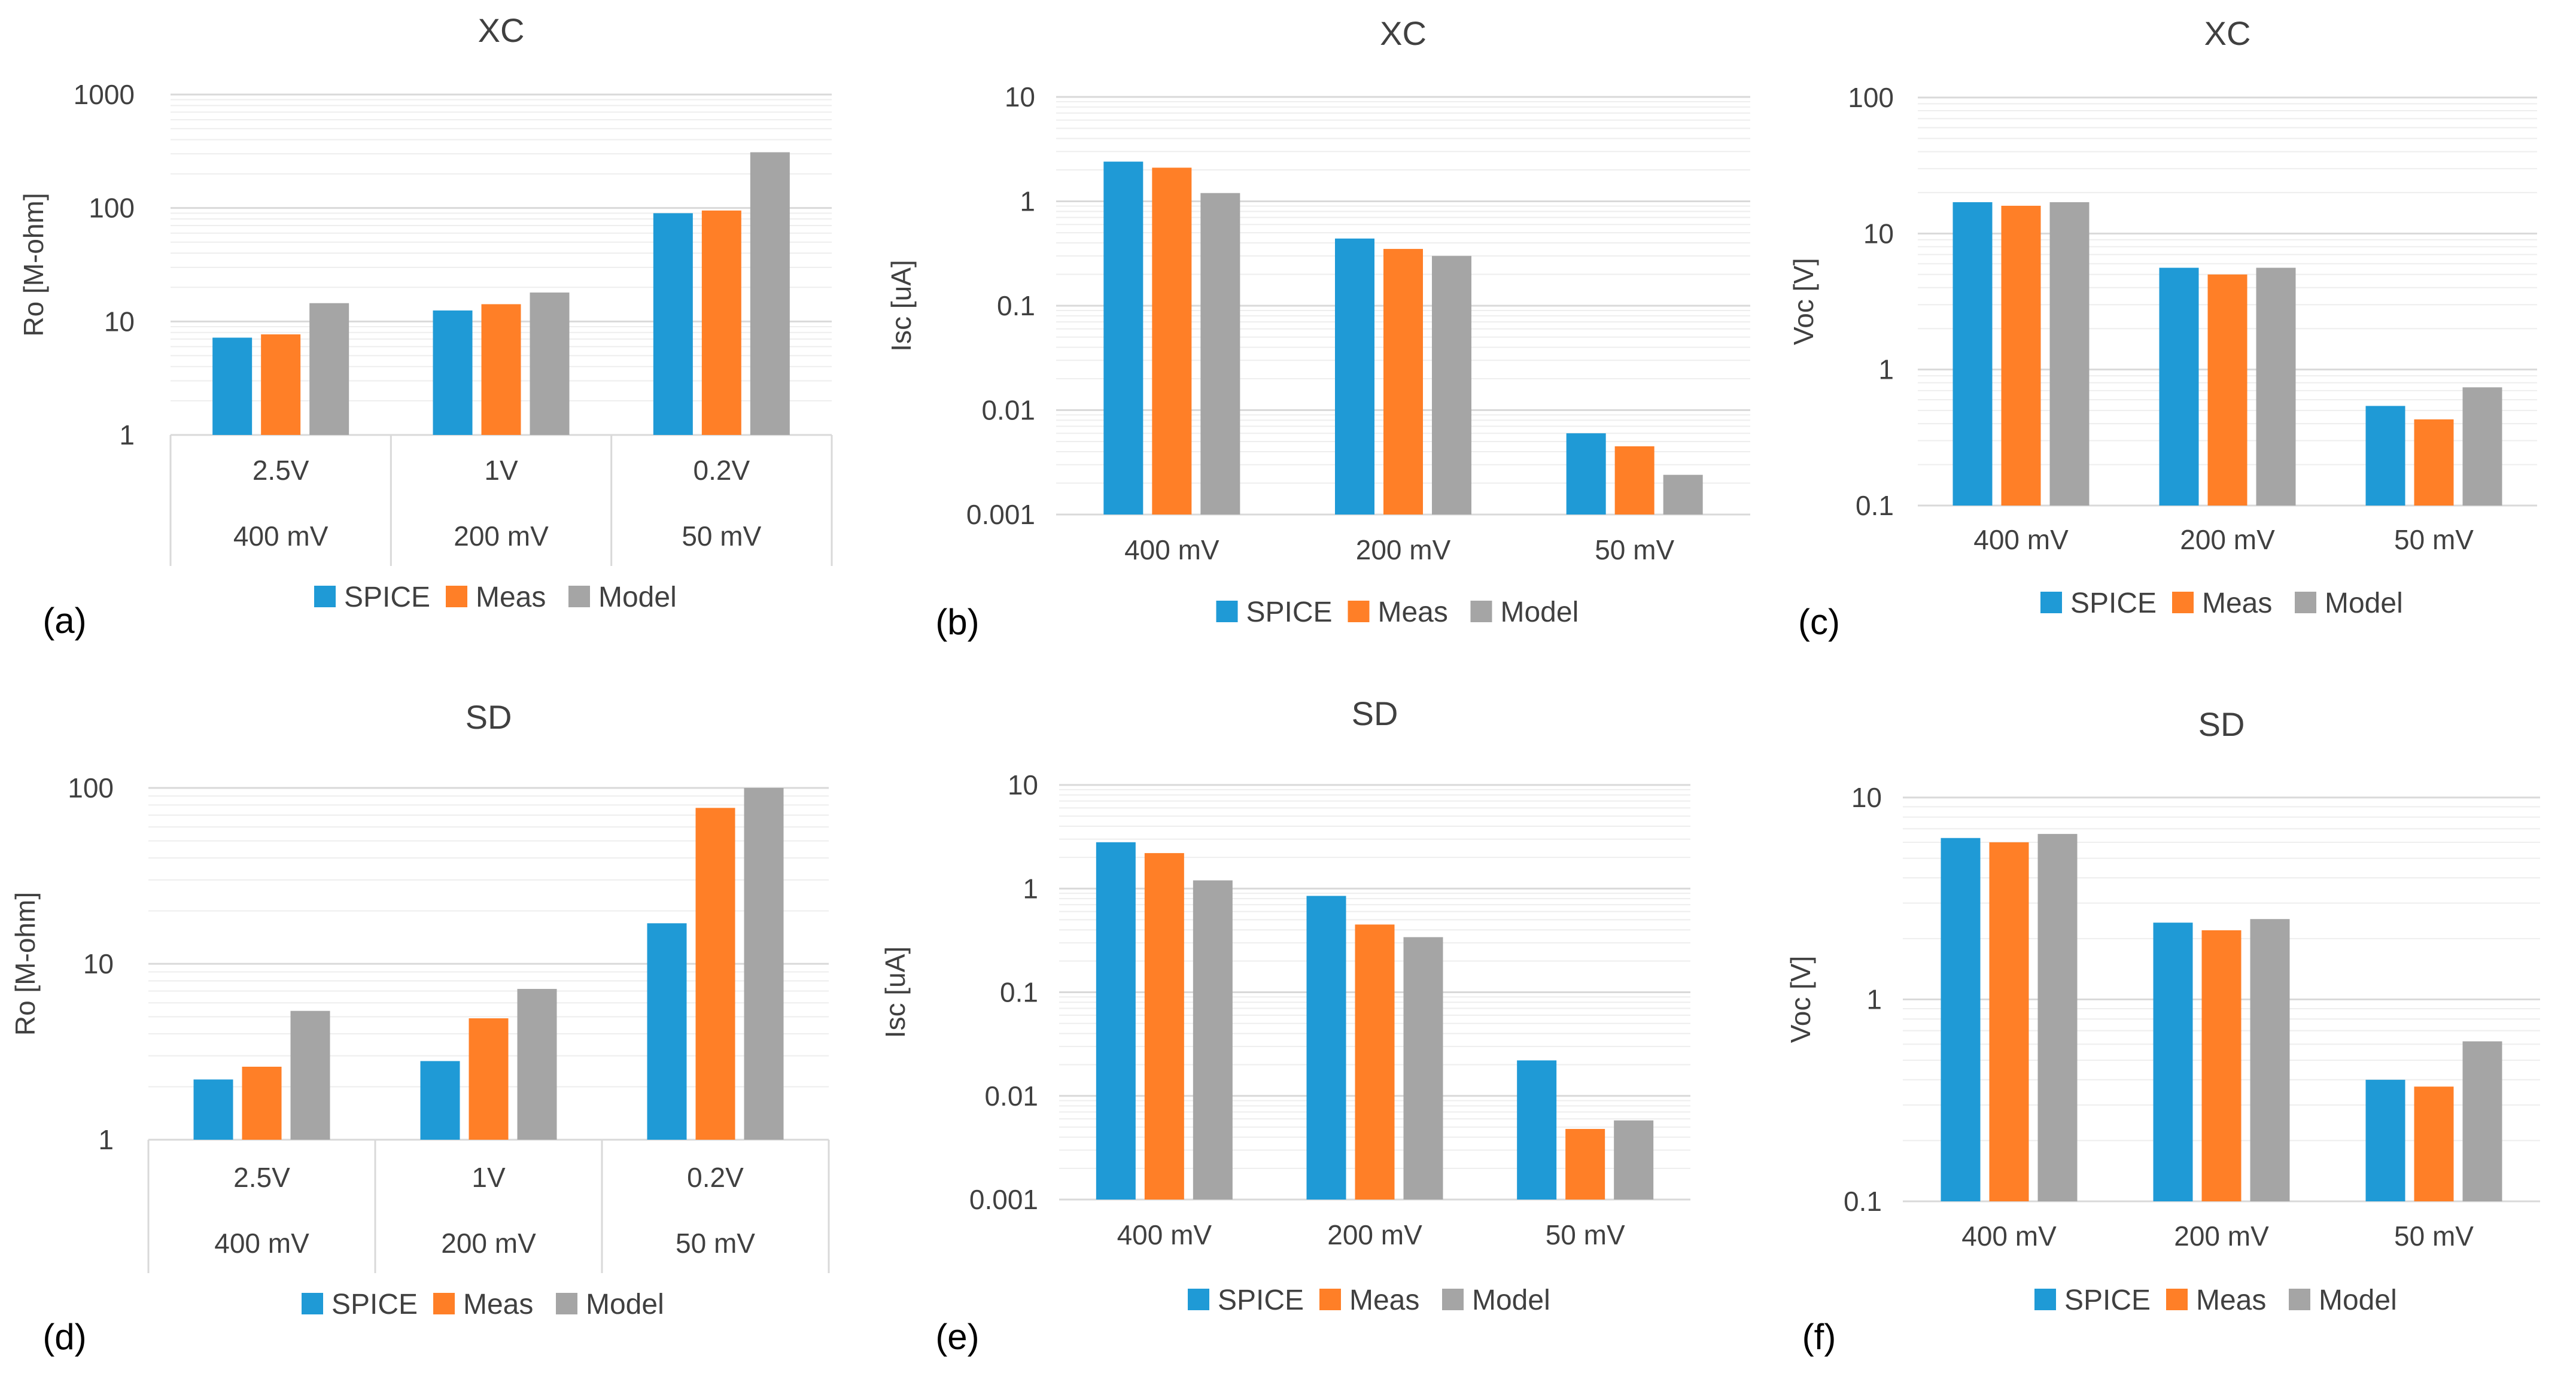 The width and height of the screenshot is (2576, 1385). Describe the element at coordinates (2227, 33) in the screenshot. I see `chart-title: XC` at that location.